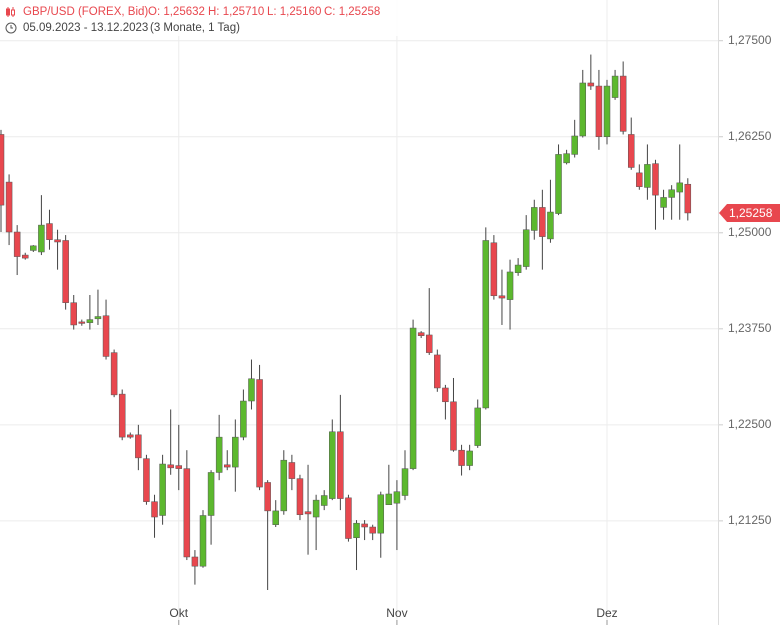  What do you see at coordinates (294, 12) in the screenshot?
I see `ohlc-low: L: 1,25160` at bounding box center [294, 12].